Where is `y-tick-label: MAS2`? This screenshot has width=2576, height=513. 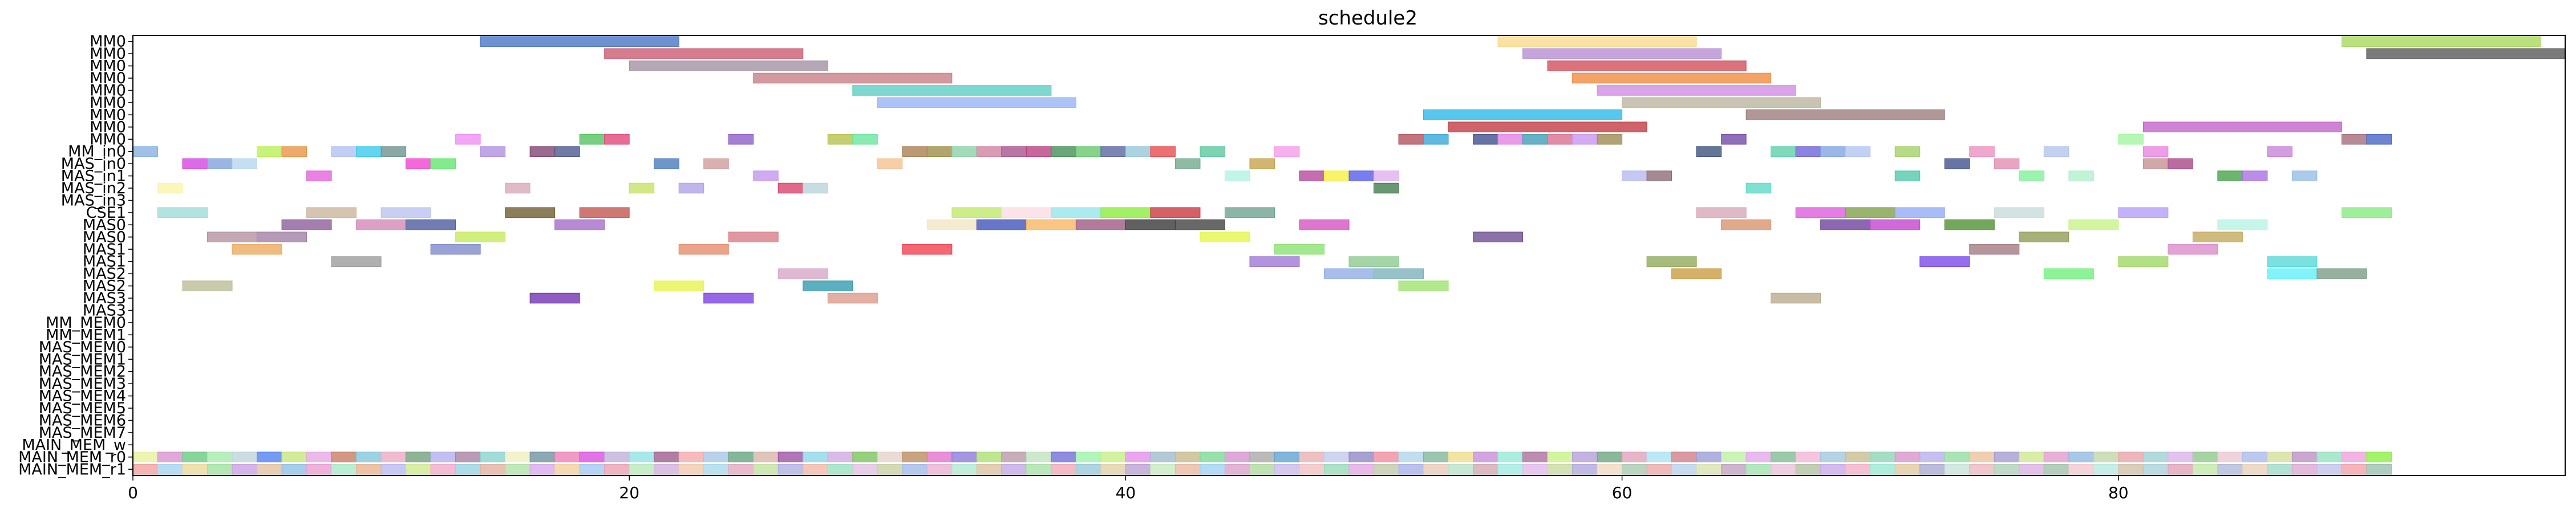 y-tick-label: MAS2 is located at coordinates (104, 286).